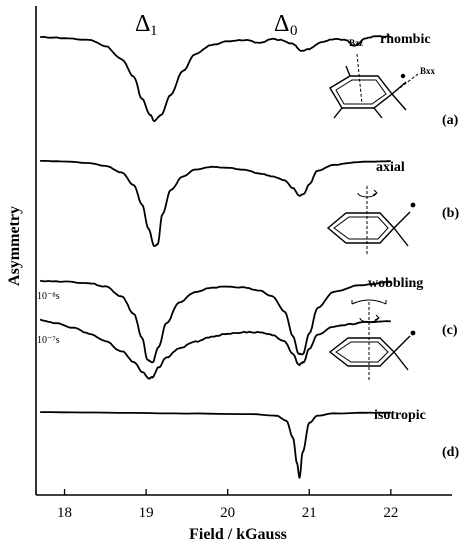  I want to click on label-wobbling: wobbling, so click(395, 283).